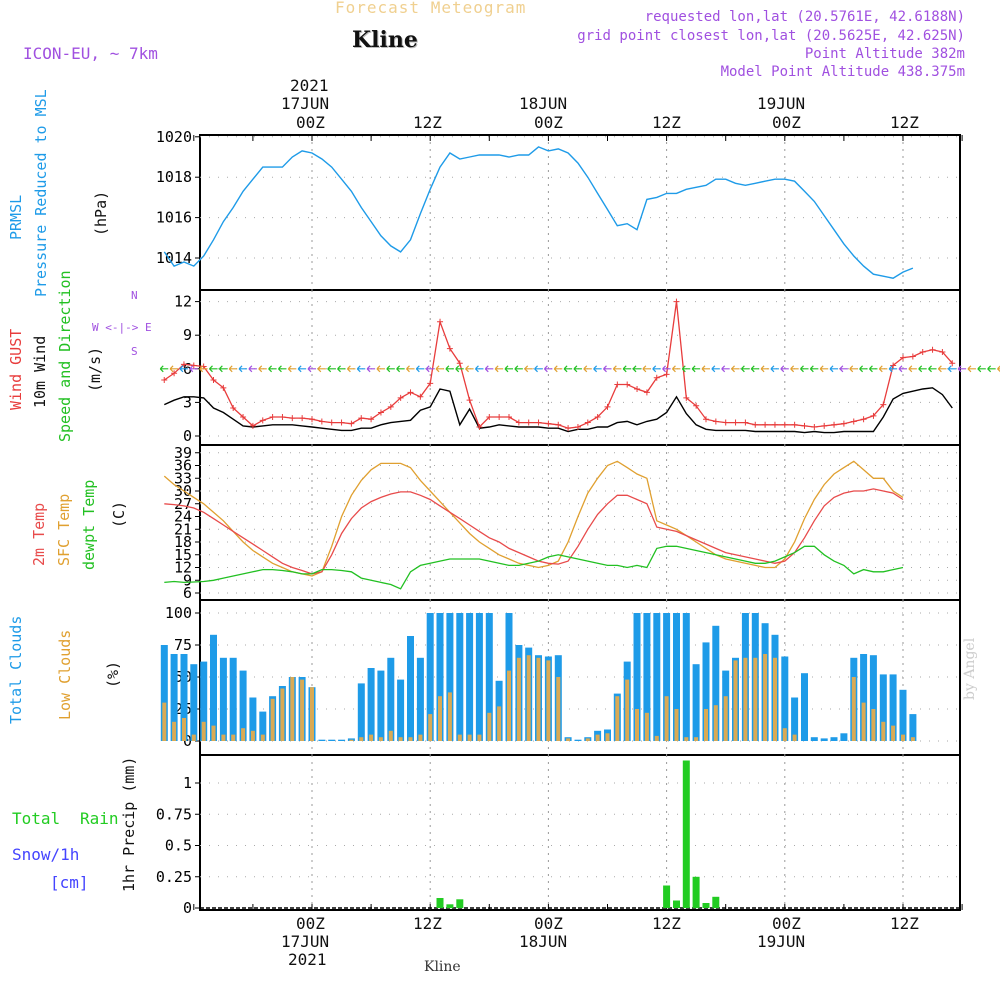 This screenshot has width=1000, height=1000. I want to click on wind-gust-line, so click(558, 365).